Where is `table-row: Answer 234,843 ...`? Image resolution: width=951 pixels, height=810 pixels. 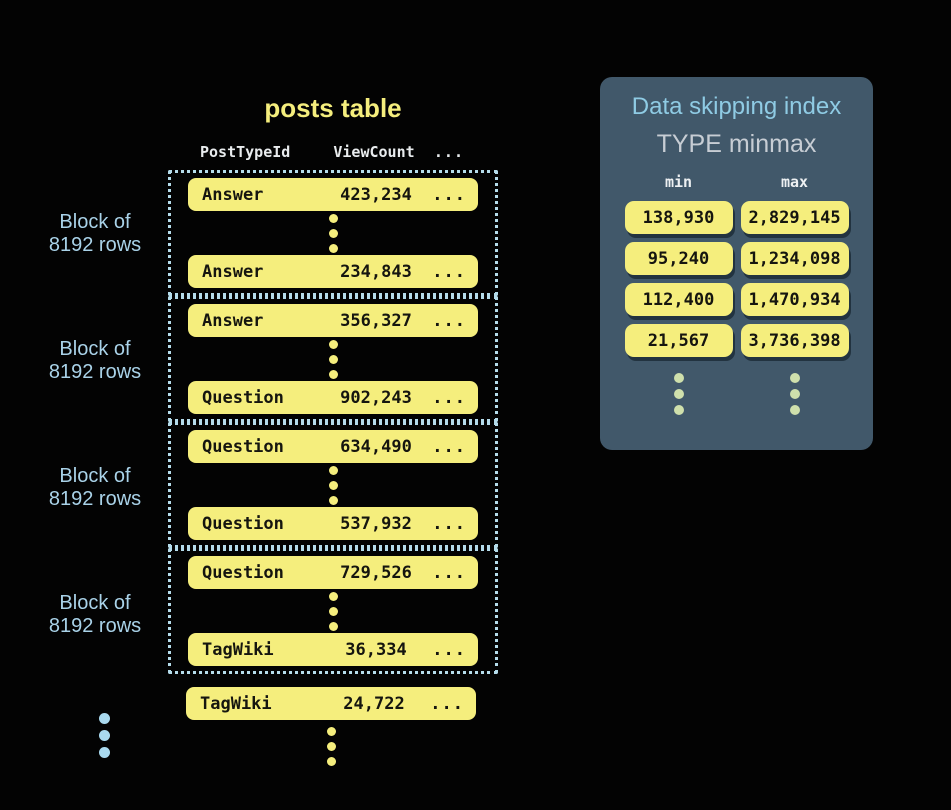
table-row: Answer 234,843 ... is located at coordinates (333, 271).